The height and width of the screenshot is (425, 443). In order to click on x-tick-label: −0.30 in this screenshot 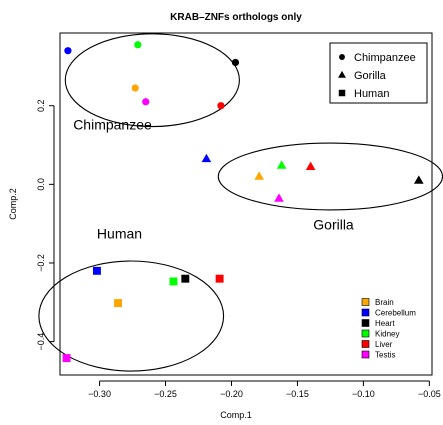, I will do `click(99, 394)`.